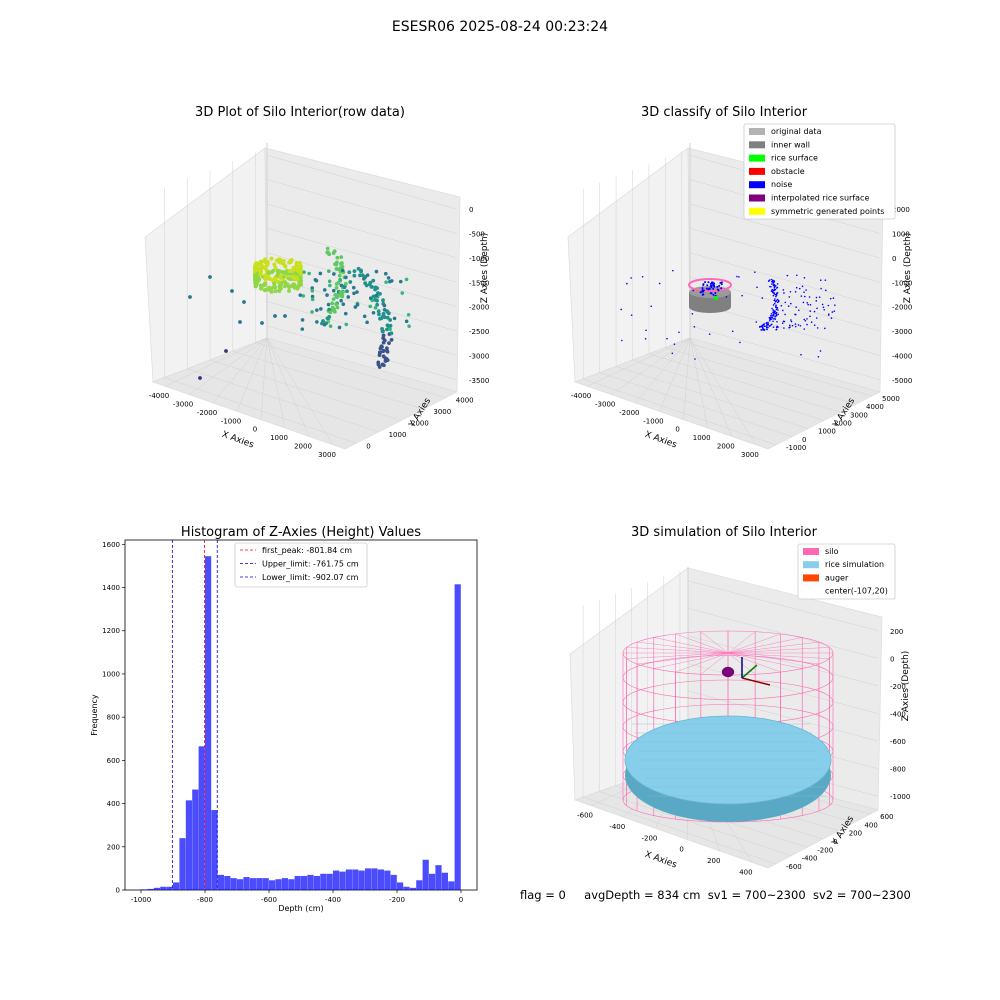 The height and width of the screenshot is (1000, 1000). Describe the element at coordinates (902, 308) in the screenshot. I see `z-tick-label: -2000` at that location.